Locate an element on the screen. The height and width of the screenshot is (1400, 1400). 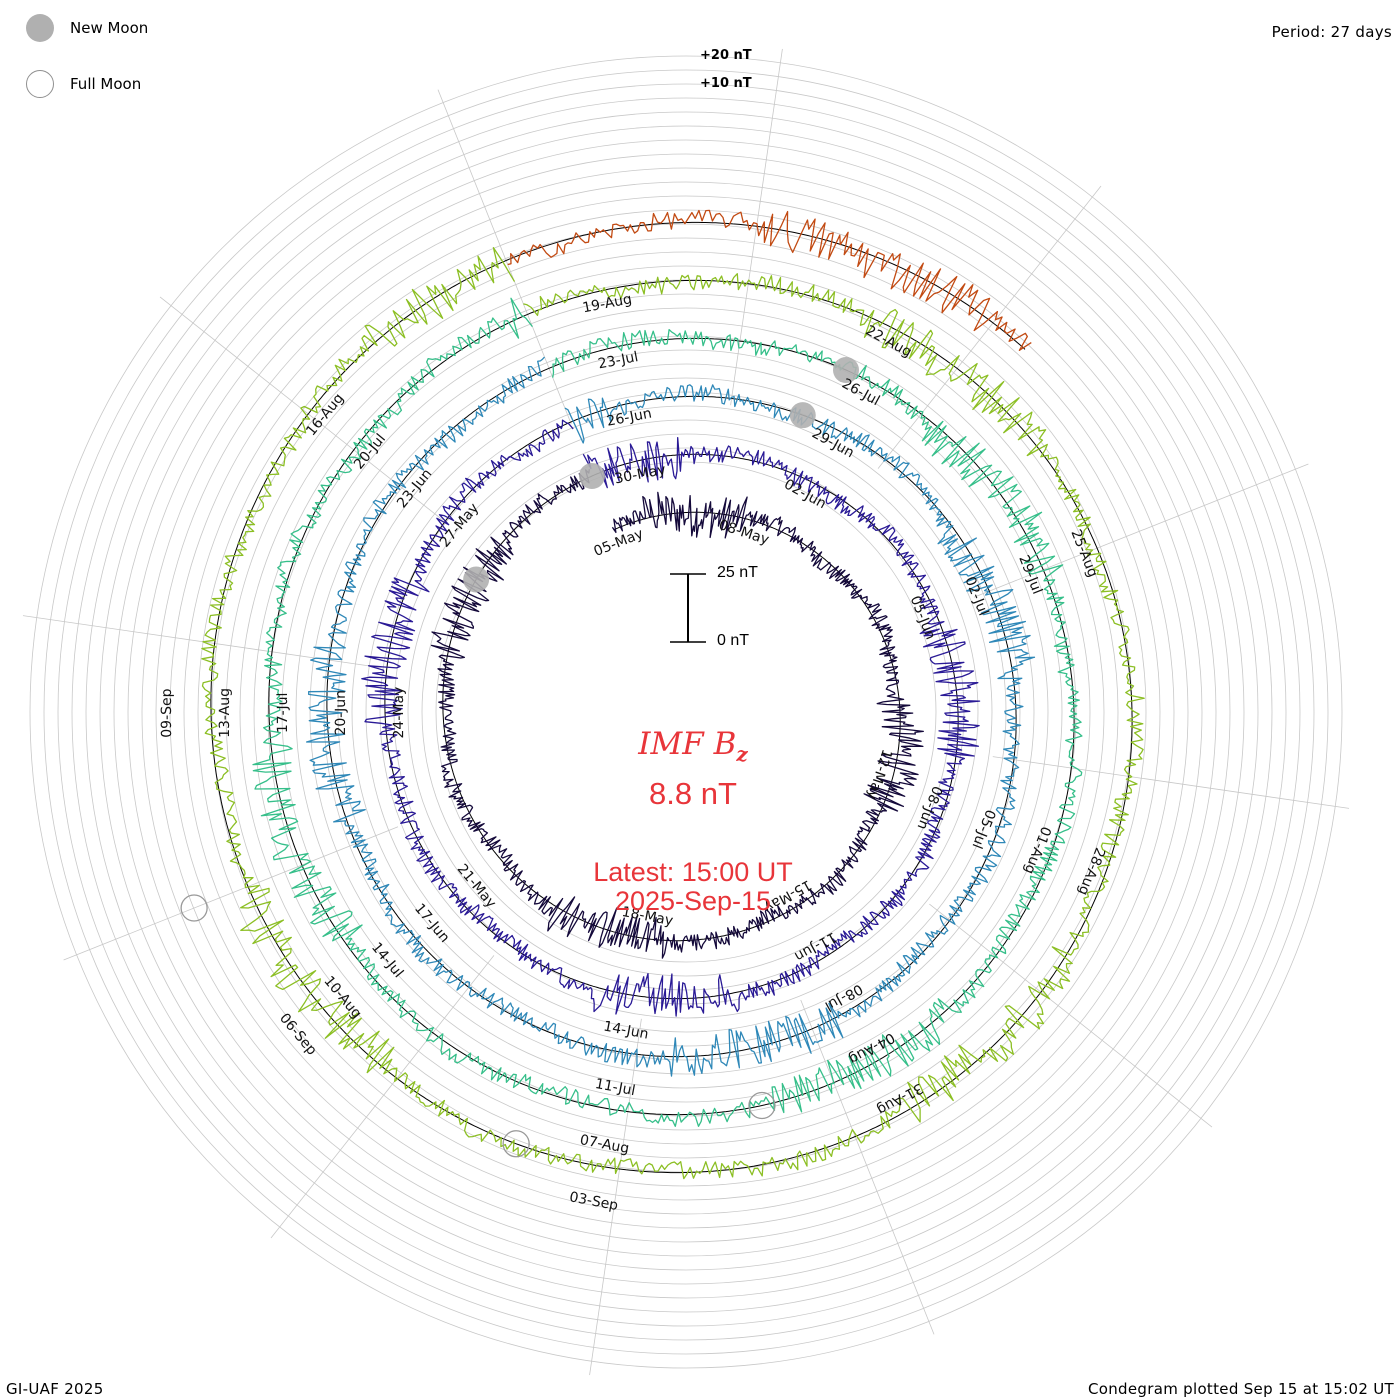
date-tick-label: 14-Jun is located at coordinates (626, 1031).